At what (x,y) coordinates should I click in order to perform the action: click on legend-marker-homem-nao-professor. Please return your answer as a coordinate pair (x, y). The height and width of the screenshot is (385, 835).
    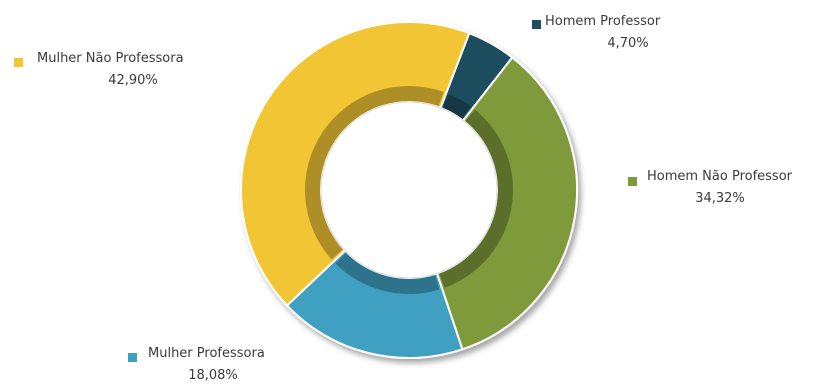
    Looking at the image, I should click on (632, 181).